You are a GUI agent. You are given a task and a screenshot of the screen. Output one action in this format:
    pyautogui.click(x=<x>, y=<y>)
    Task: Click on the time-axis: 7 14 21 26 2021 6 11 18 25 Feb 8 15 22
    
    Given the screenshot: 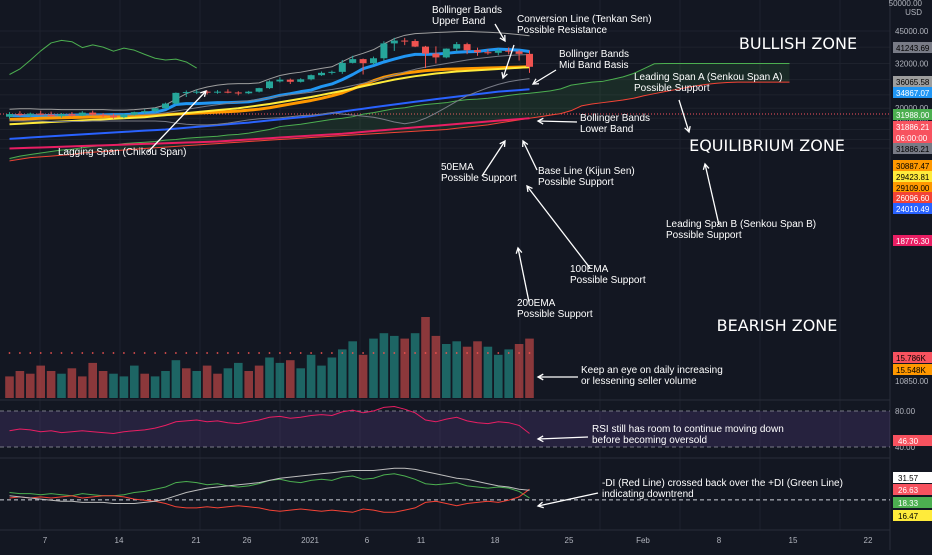 What is the action you would take?
    pyautogui.click(x=458, y=540)
    